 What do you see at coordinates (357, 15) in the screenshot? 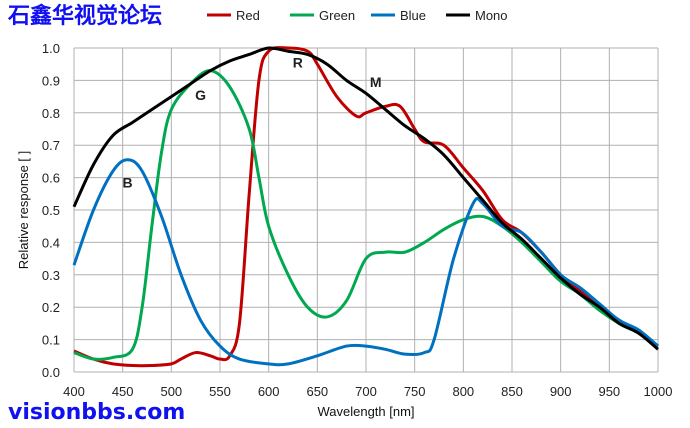
I see `legend: Red Green Blue Mono` at bounding box center [357, 15].